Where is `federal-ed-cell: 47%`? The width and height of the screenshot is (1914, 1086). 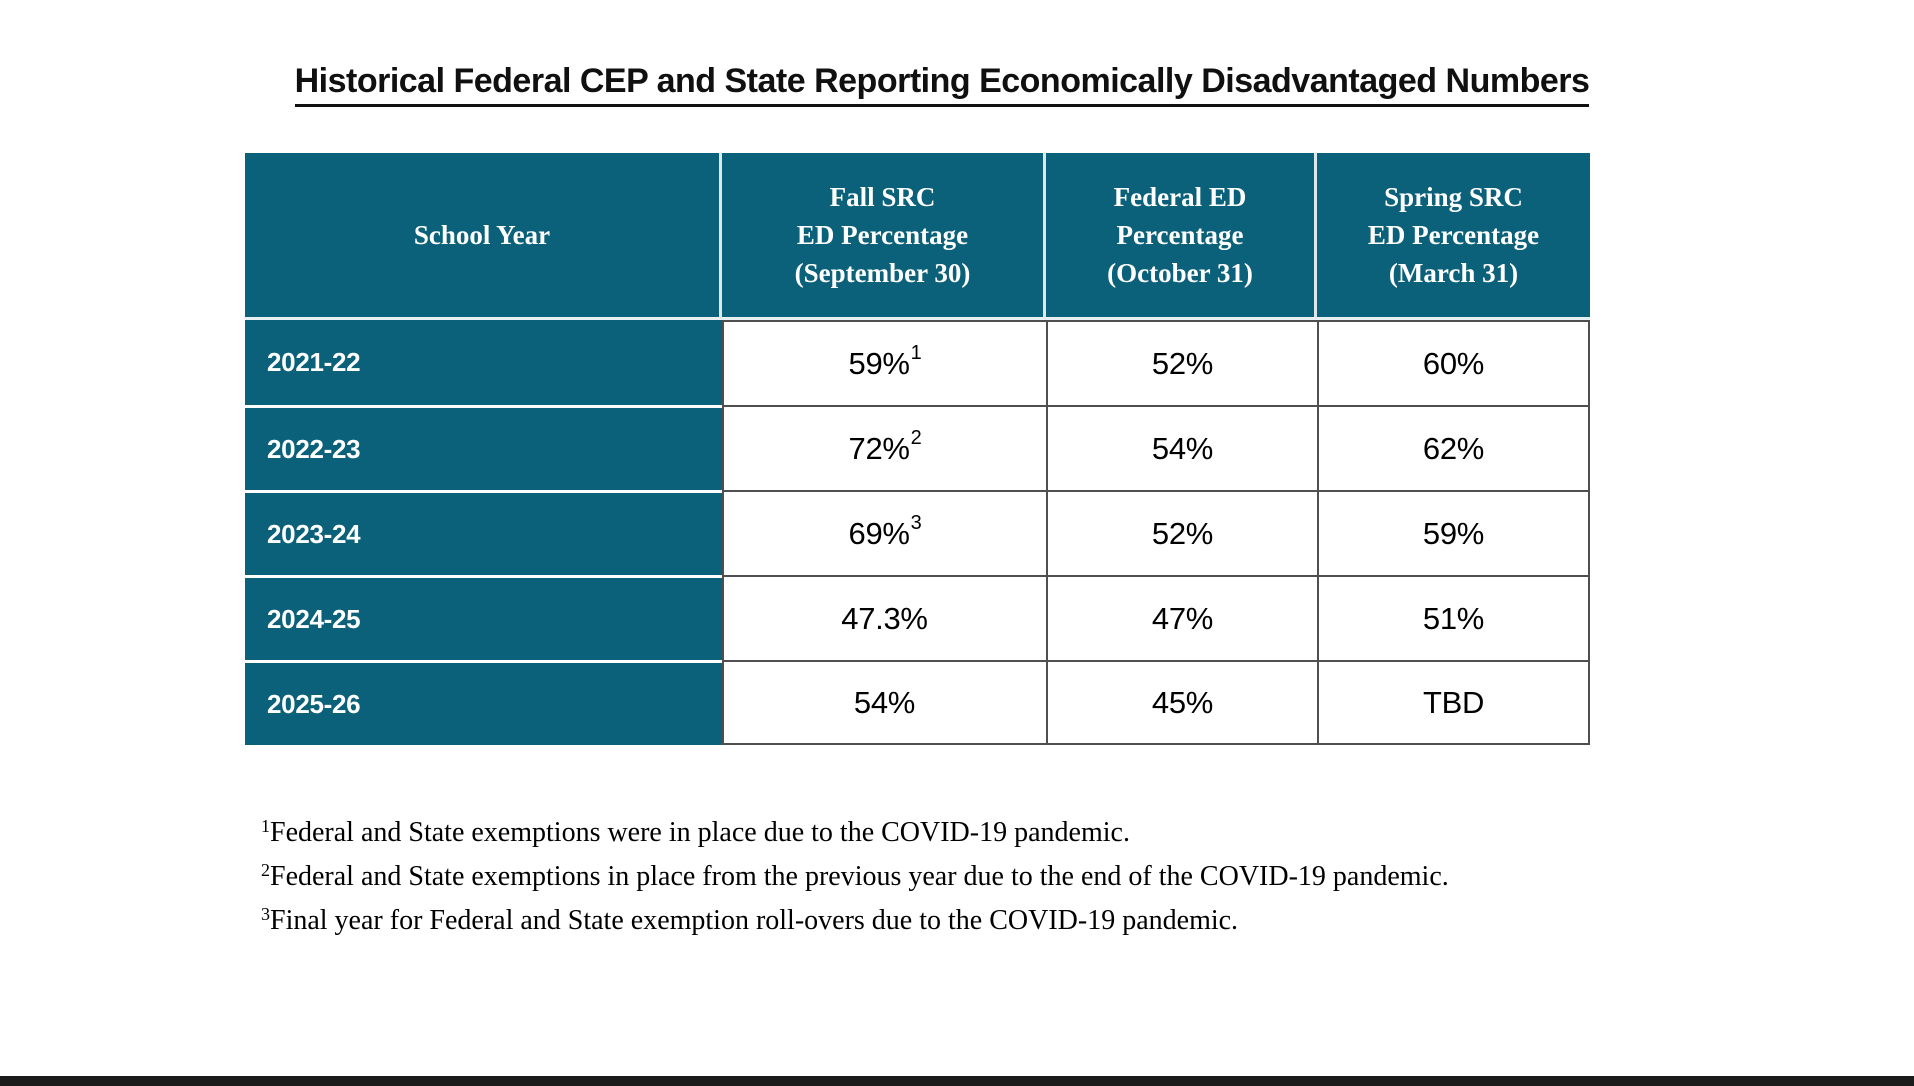 federal-ed-cell: 47% is located at coordinates (1181, 617).